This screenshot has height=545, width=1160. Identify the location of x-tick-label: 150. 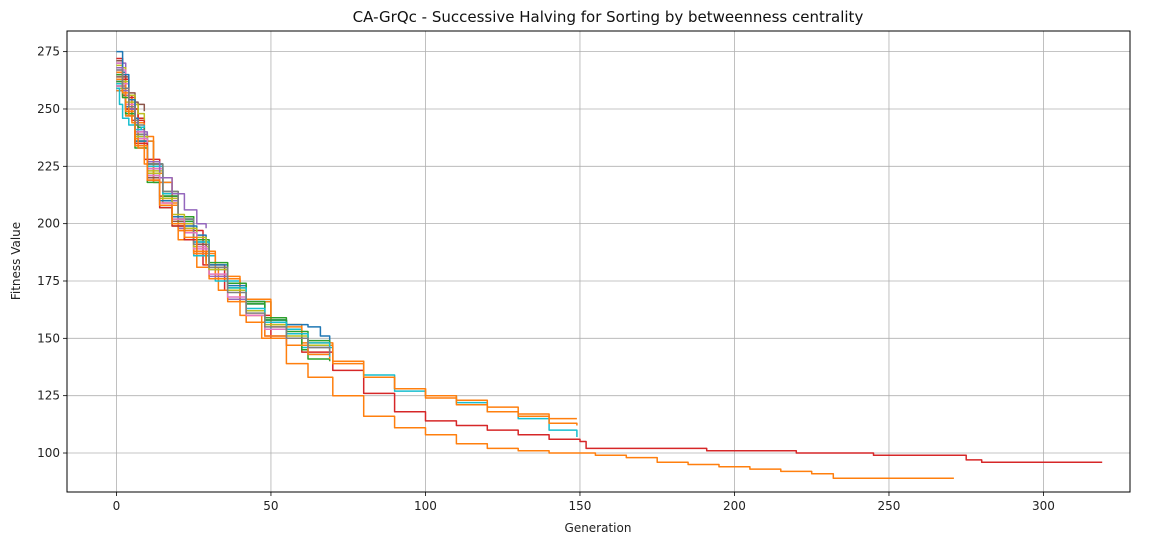
(580, 506).